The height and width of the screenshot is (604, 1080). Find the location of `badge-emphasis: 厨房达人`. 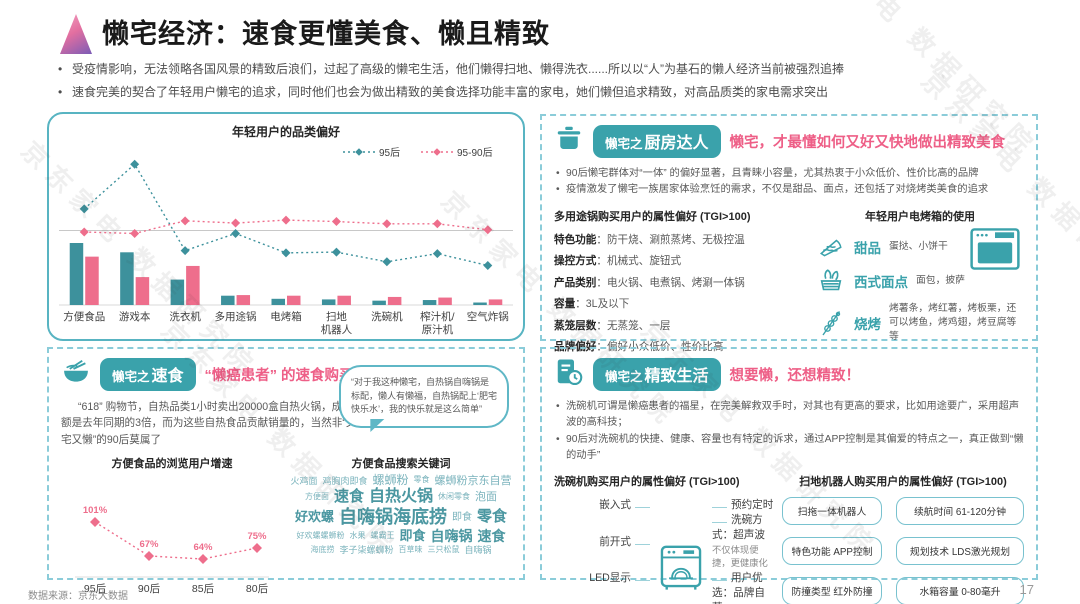

badge-emphasis: 厨房达人 is located at coordinates (676, 143).